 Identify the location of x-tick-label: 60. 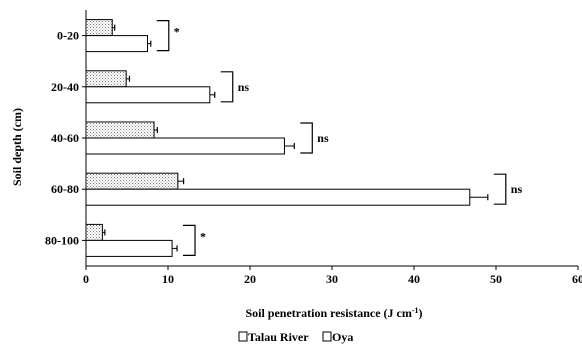
(577, 279).